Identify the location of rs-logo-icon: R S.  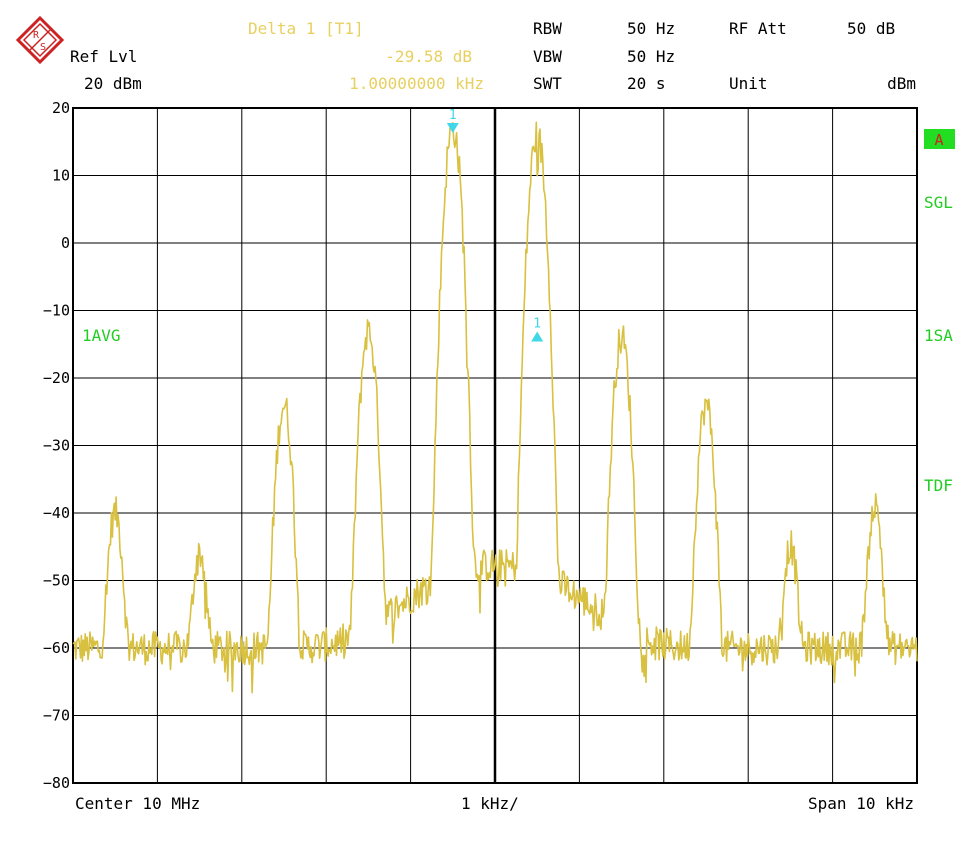
(40, 40).